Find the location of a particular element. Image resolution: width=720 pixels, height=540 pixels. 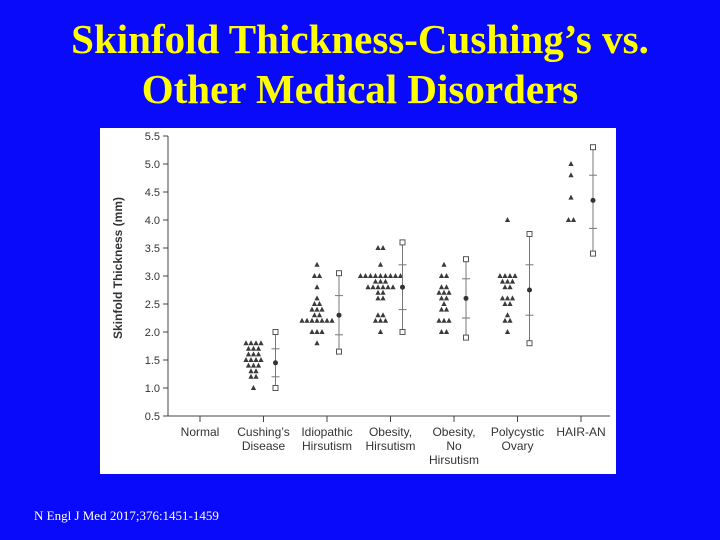

y-tick-label: 3.5 is located at coordinates (152, 249).